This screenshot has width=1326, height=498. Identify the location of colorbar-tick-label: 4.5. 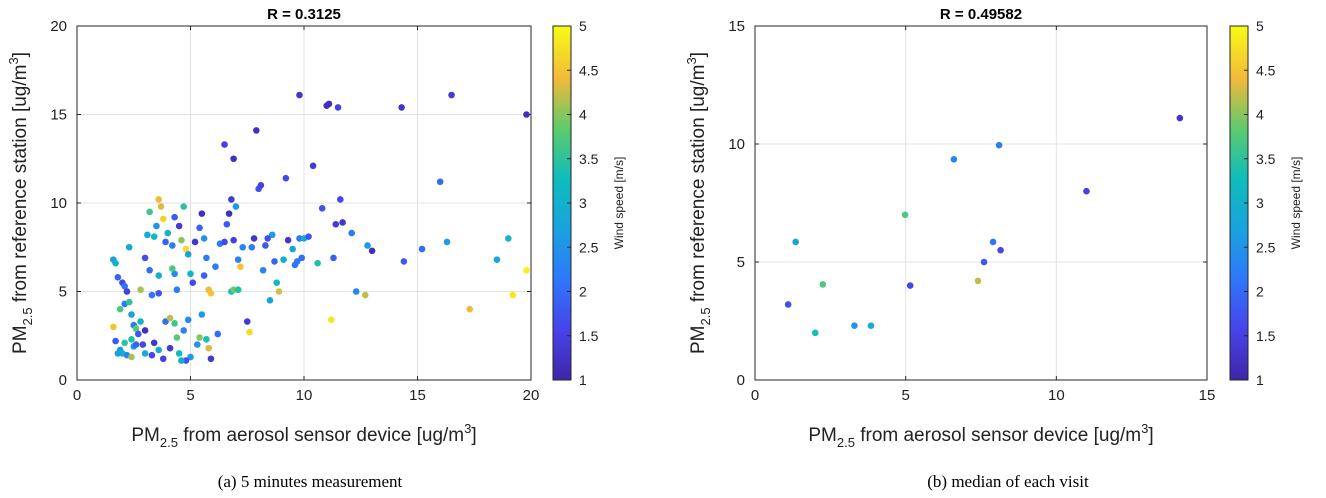
(589, 70).